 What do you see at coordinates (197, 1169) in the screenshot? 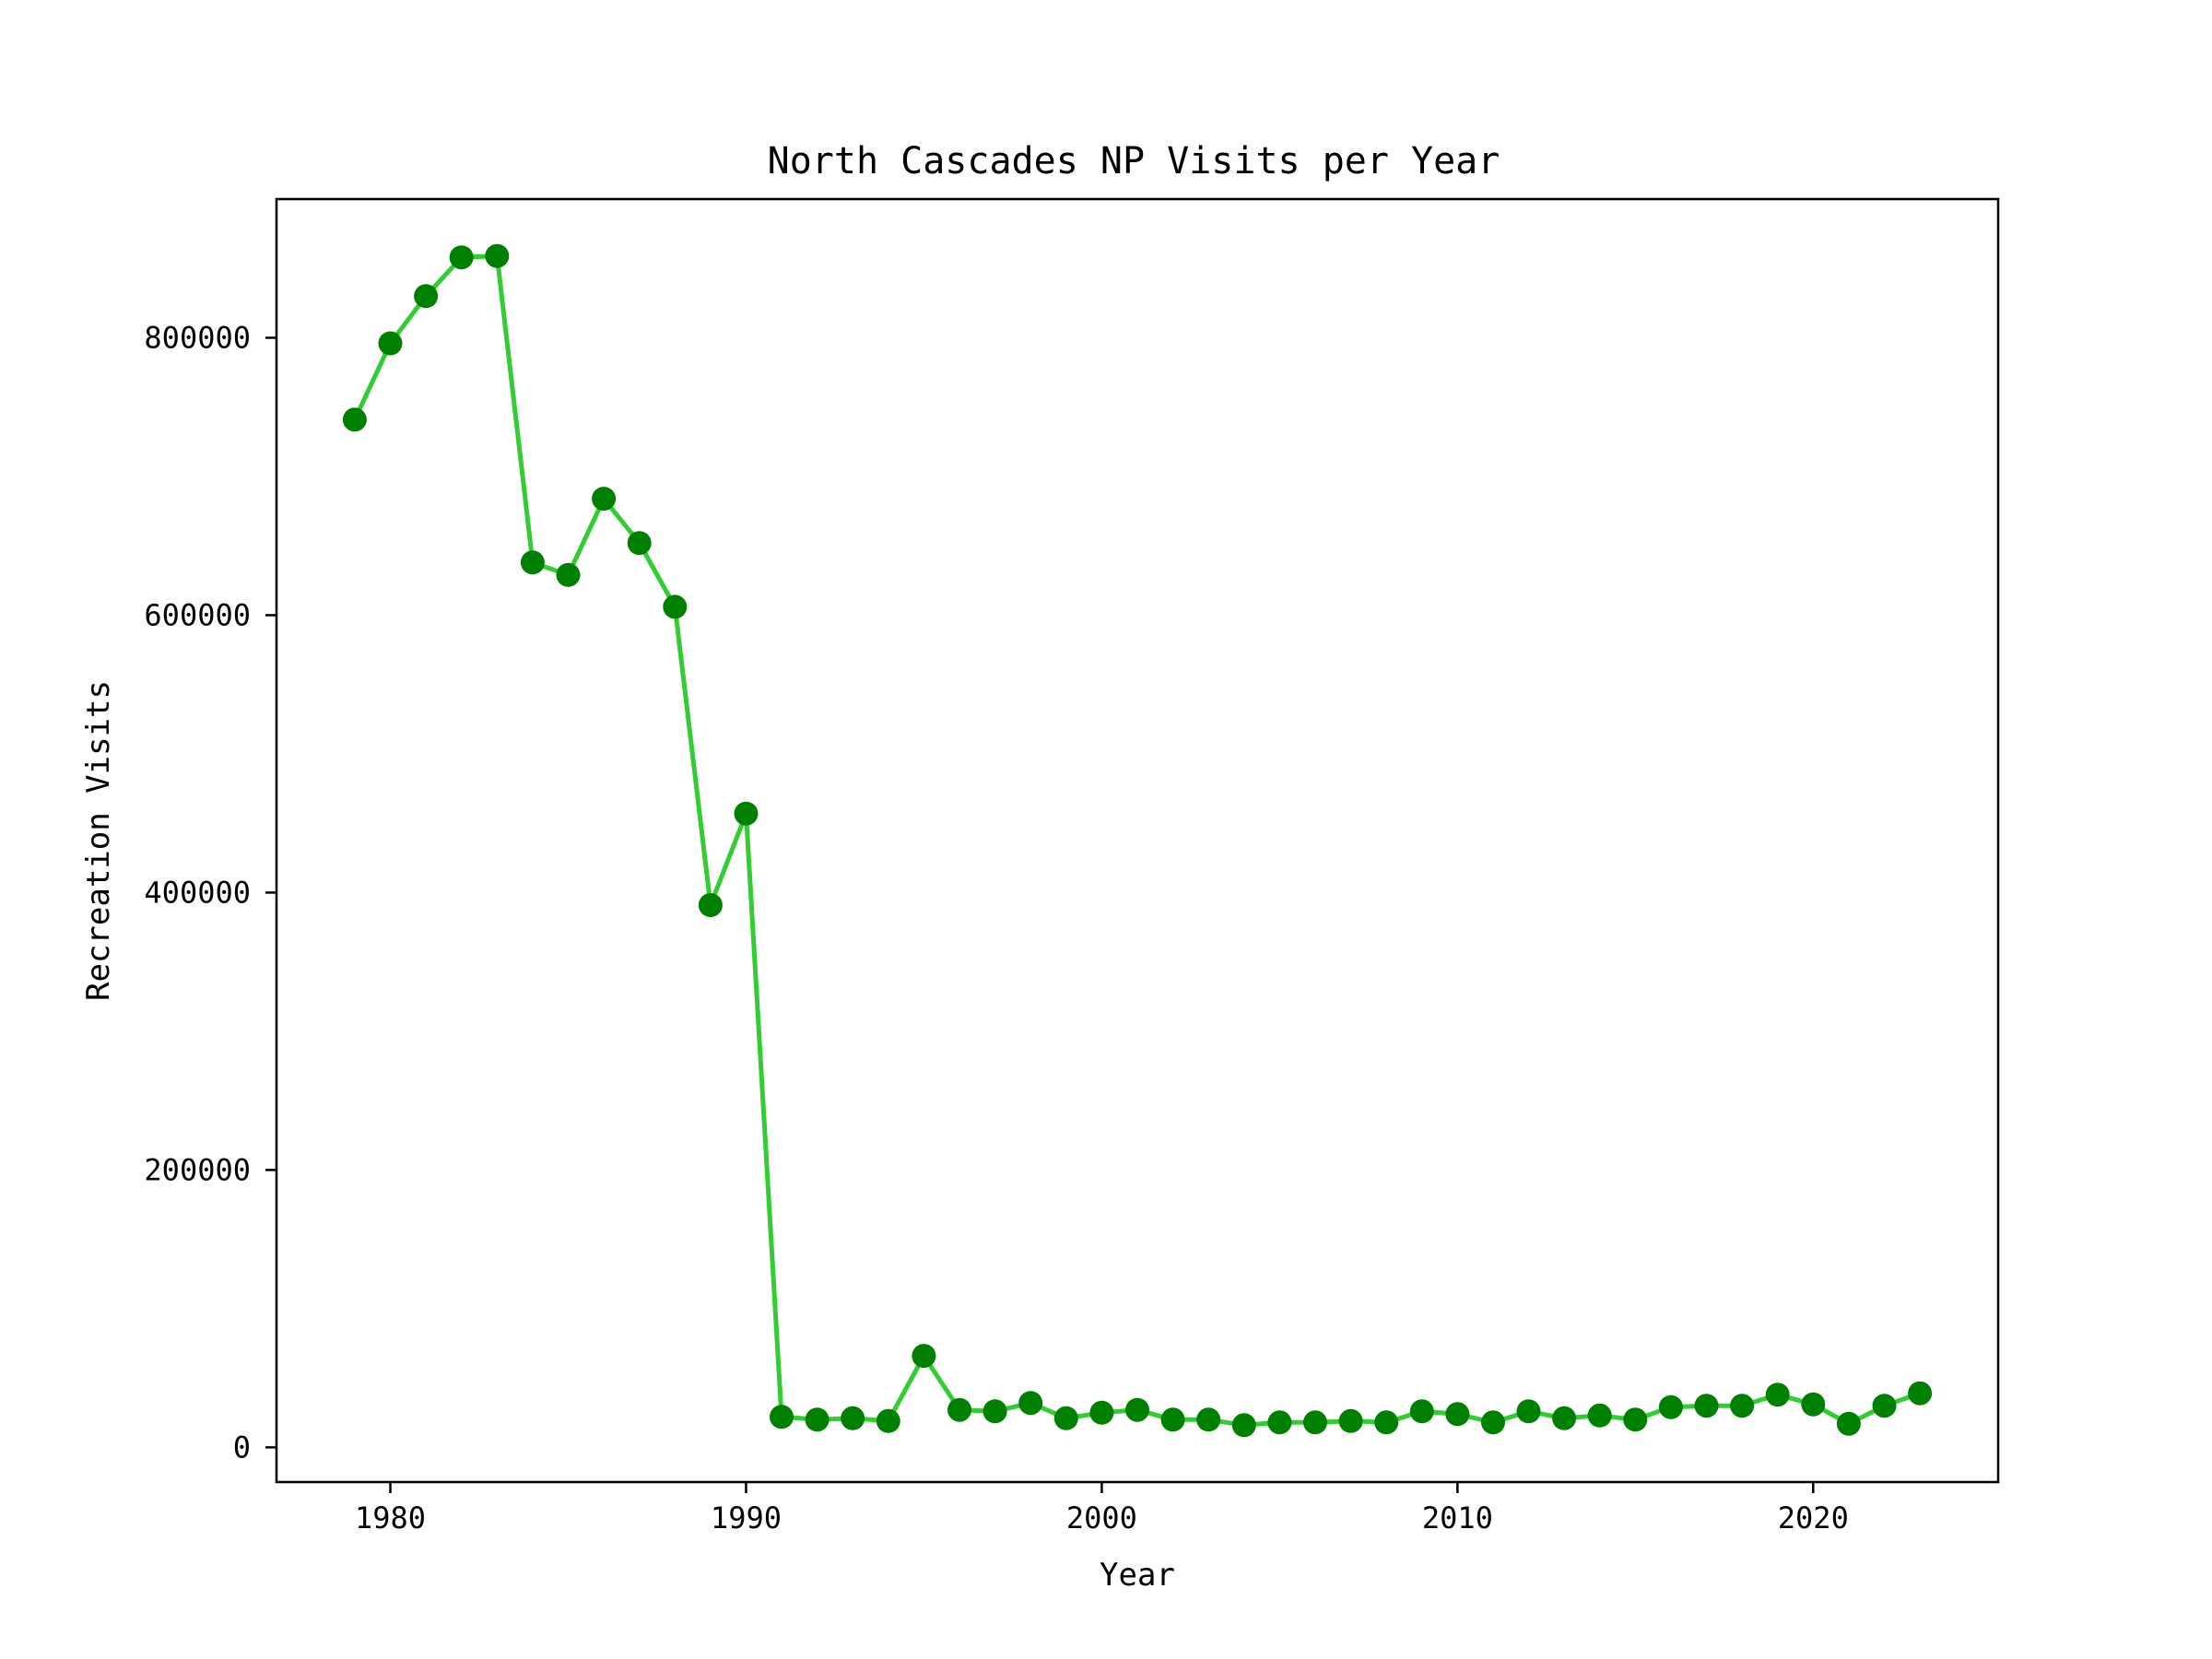
I see `y-tick-label: 200000` at bounding box center [197, 1169].